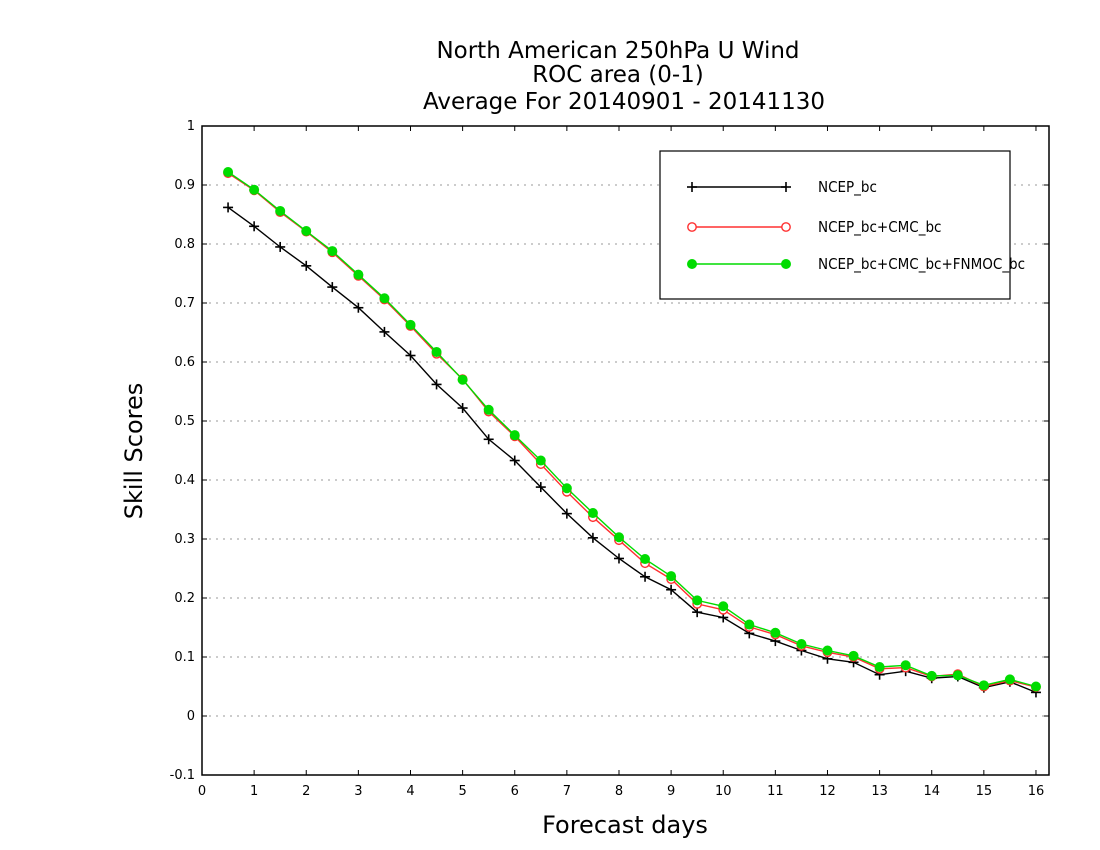 The width and height of the screenshot is (1100, 850). I want to click on legend-item: NCEP_bc, so click(782, 187).